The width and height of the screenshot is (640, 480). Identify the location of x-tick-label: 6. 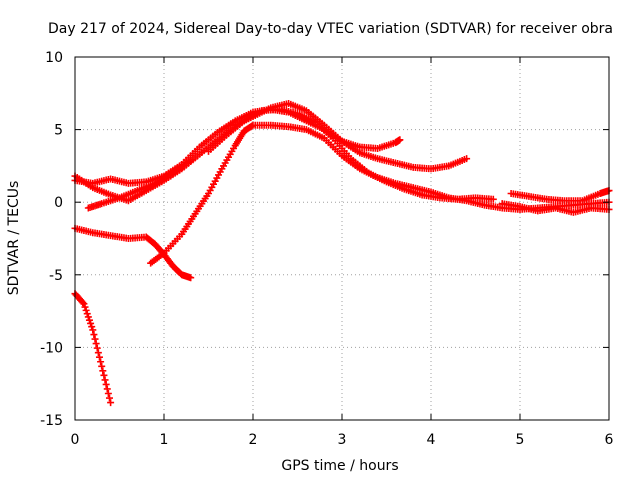
(609, 440).